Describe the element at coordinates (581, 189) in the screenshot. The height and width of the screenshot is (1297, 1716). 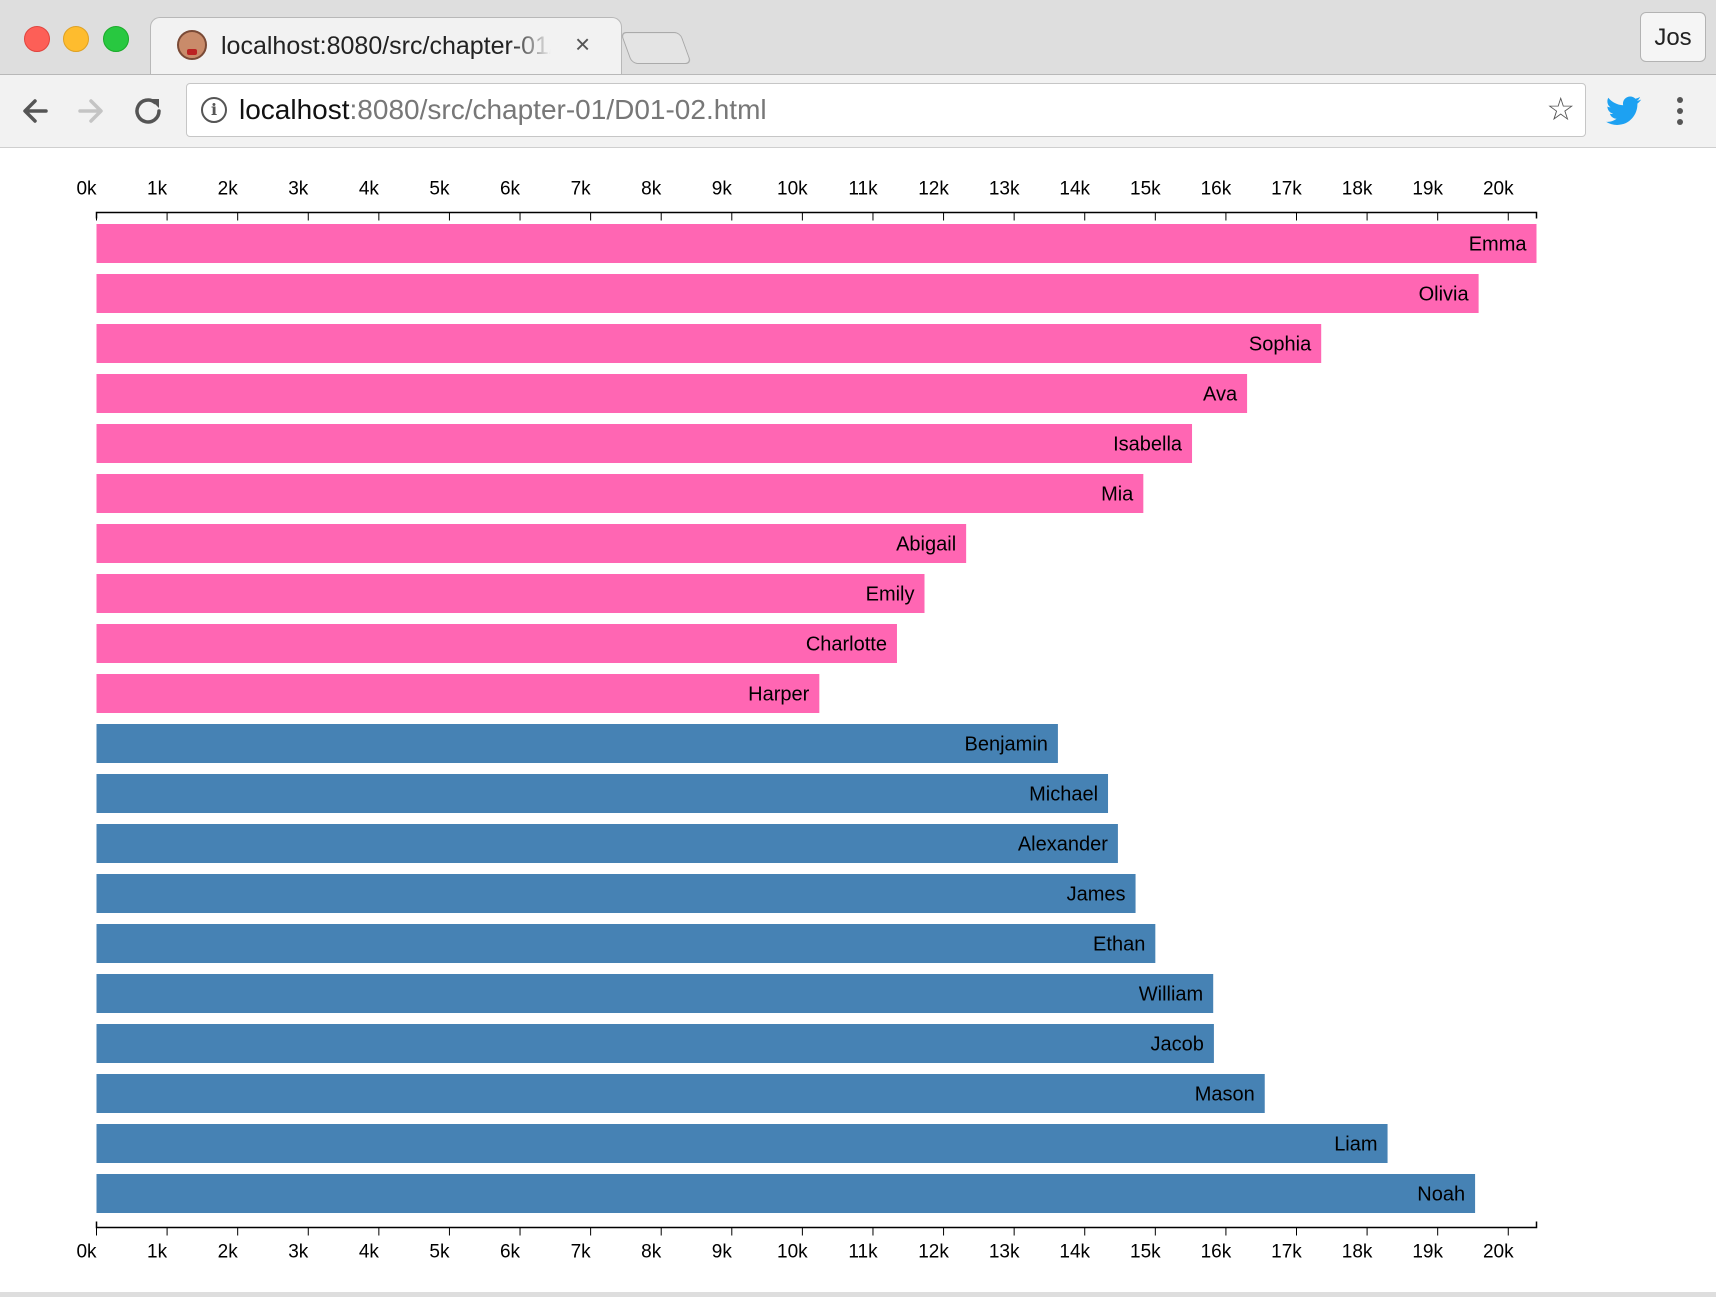
I see `top-axis-tick-label: 7k` at that location.